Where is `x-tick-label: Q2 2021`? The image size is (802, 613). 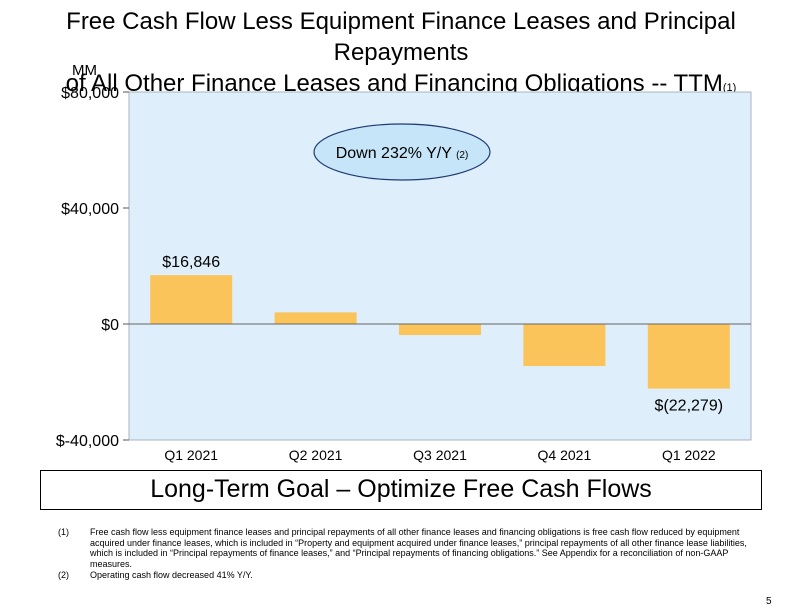
x-tick-label: Q2 2021 is located at coordinates (316, 455).